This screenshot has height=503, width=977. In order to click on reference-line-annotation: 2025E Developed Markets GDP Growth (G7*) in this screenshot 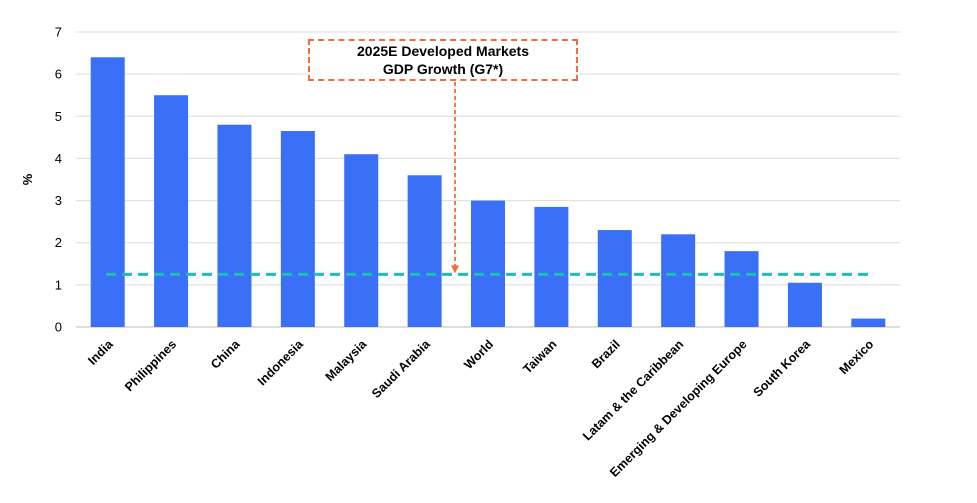, I will do `click(443, 60)`.